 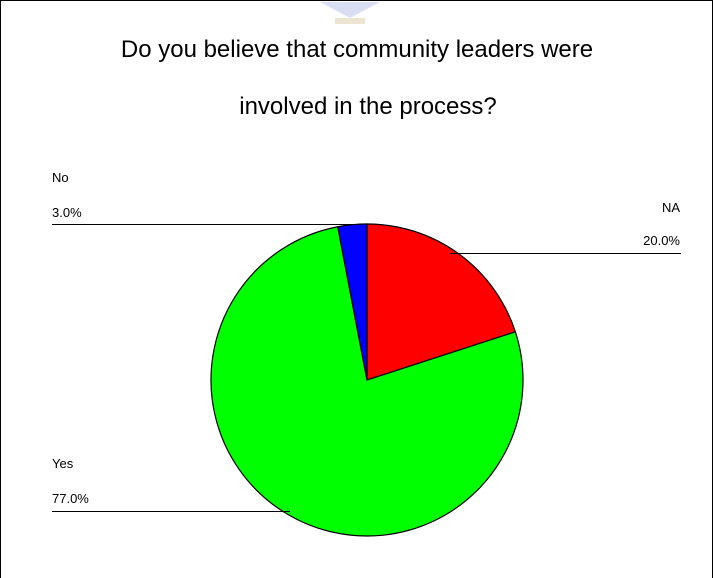 I want to click on slice-label-no-name: No, so click(x=60, y=177).